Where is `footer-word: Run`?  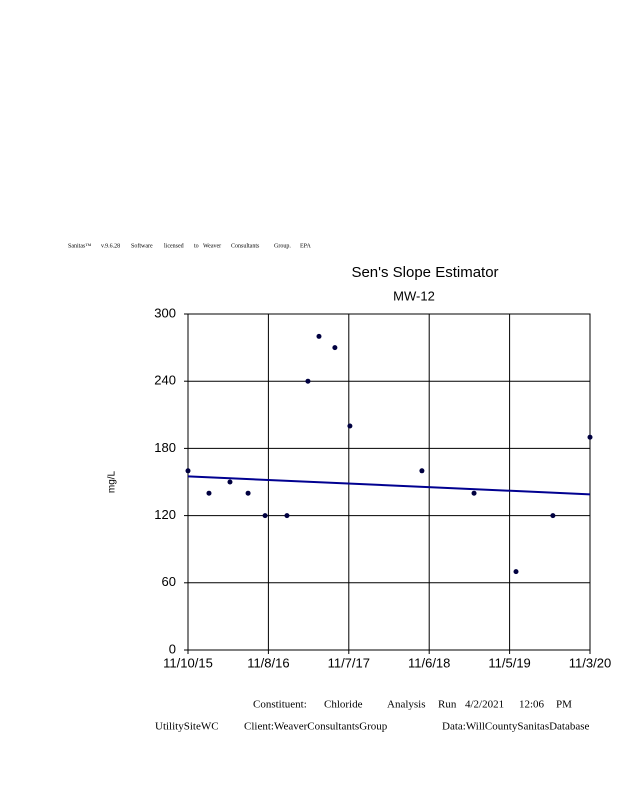 footer-word: Run is located at coordinates (447, 705).